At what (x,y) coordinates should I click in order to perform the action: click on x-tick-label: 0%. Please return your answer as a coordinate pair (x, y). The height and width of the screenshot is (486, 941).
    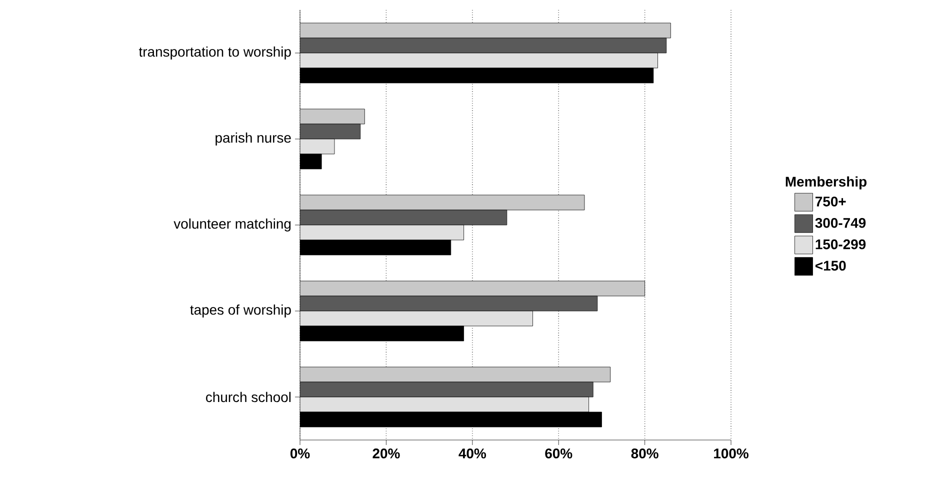
    Looking at the image, I should click on (300, 453).